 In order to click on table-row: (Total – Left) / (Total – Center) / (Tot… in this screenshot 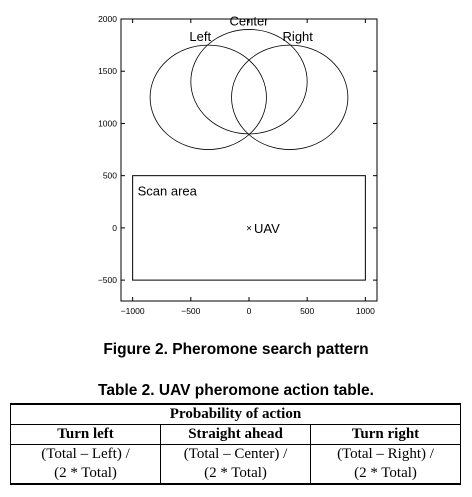, I will do `click(236, 455)`.